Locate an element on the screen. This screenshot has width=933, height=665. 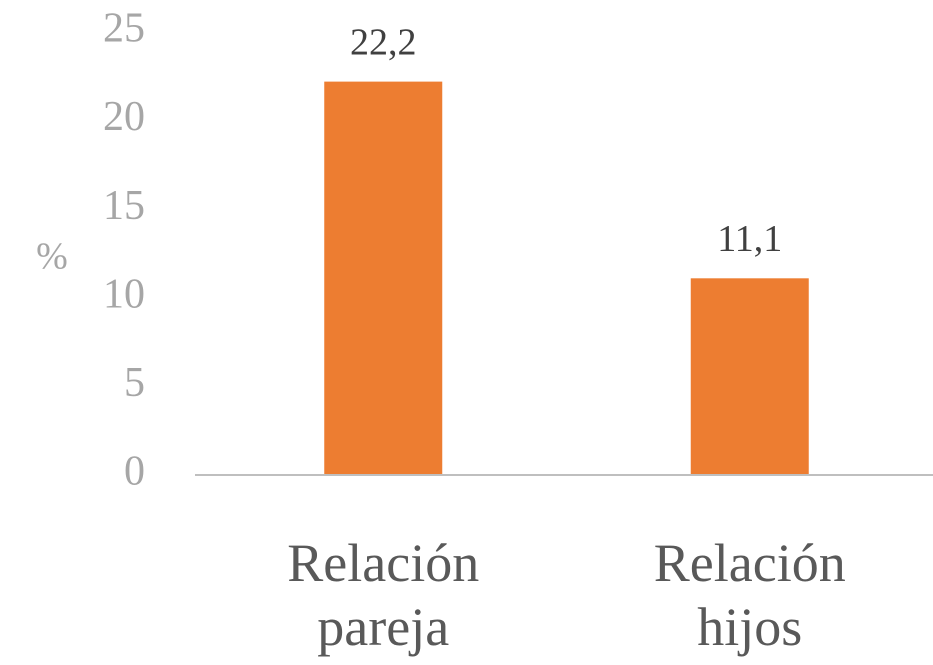
data-label: 22,2 is located at coordinates (383, 42).